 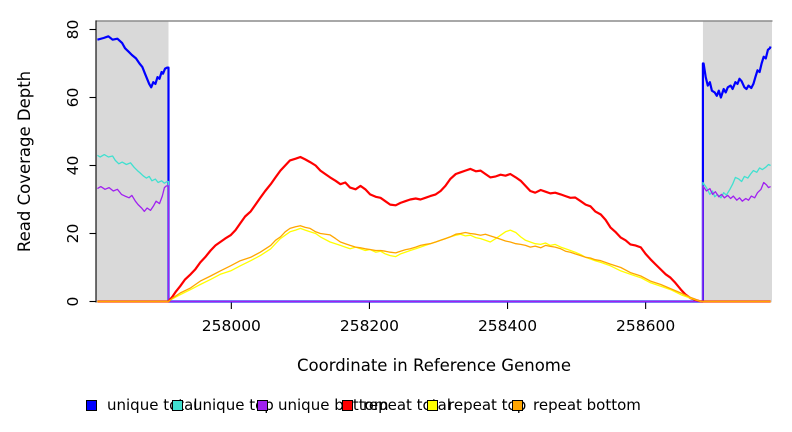 What do you see at coordinates (507, 326) in the screenshot?
I see `x-tick-label: 258400` at bounding box center [507, 326].